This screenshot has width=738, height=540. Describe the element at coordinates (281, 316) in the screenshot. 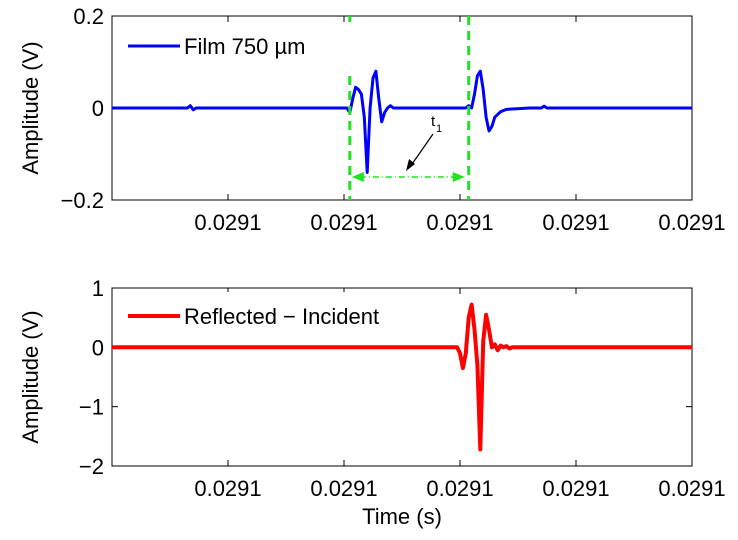

I see `legend-label: Reflected − Incident` at that location.